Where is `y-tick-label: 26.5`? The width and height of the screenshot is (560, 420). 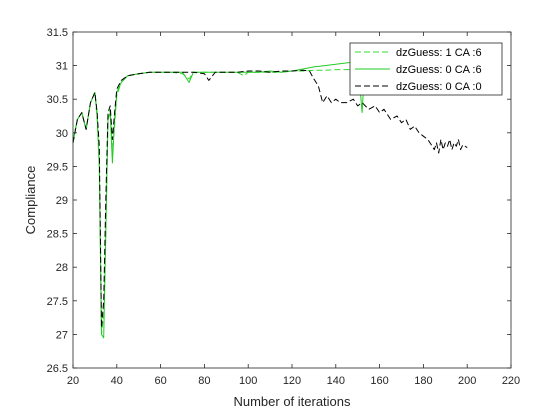 y-tick-label: 26.5 is located at coordinates (57, 369).